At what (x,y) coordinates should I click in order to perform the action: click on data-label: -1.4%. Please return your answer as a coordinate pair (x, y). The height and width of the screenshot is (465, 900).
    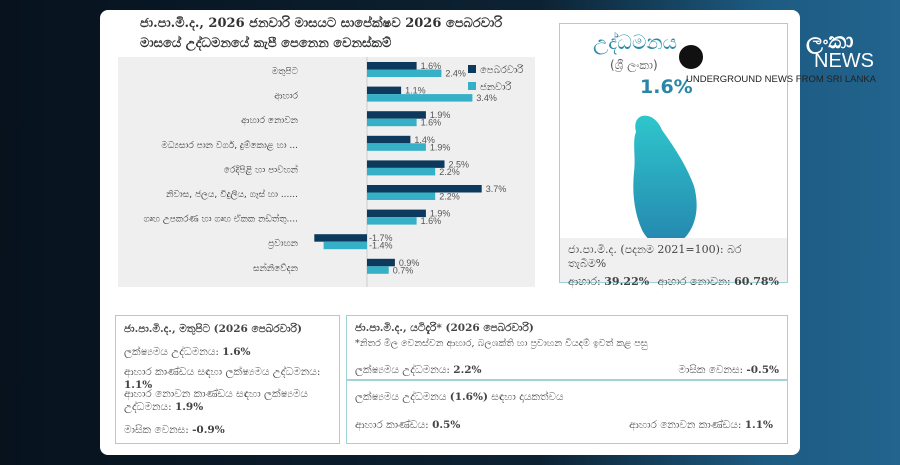
    Looking at the image, I should click on (381, 246).